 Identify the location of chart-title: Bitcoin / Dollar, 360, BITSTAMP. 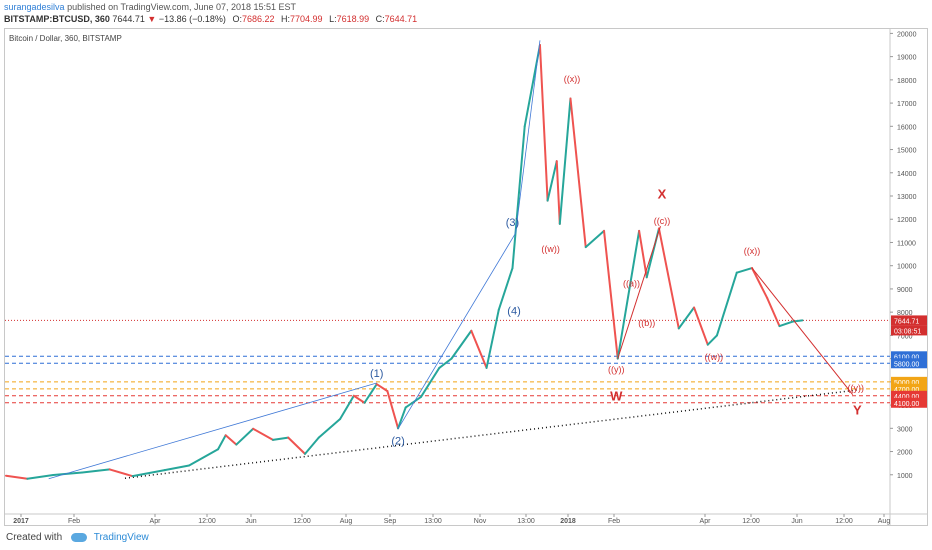
(65, 38).